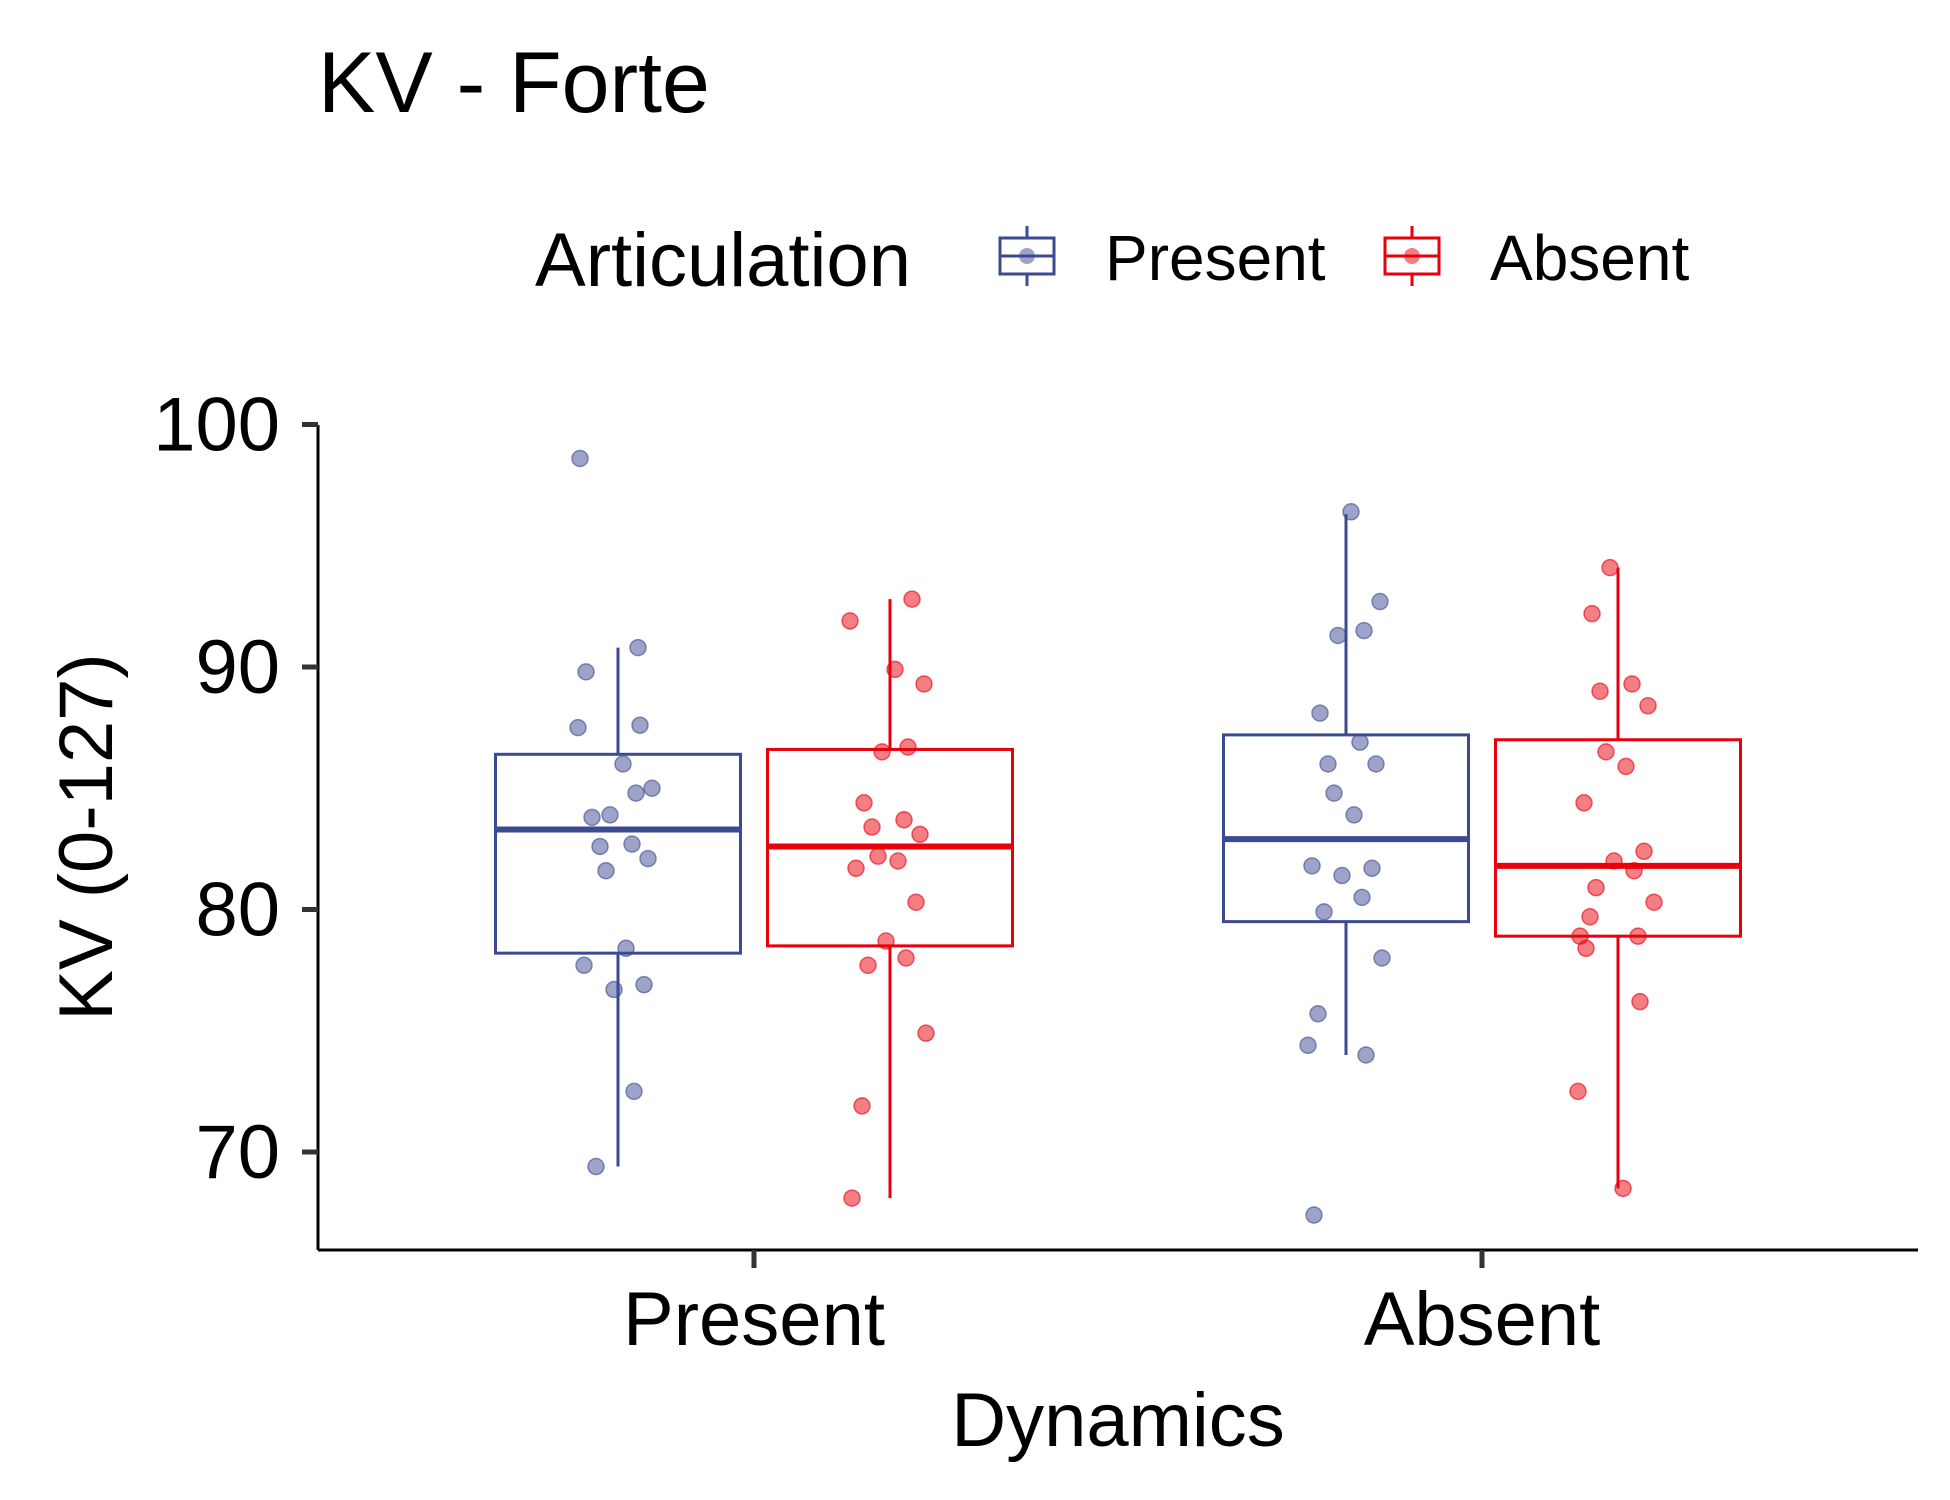  What do you see at coordinates (237, 1152) in the screenshot?
I see `y-tick-label: 70` at bounding box center [237, 1152].